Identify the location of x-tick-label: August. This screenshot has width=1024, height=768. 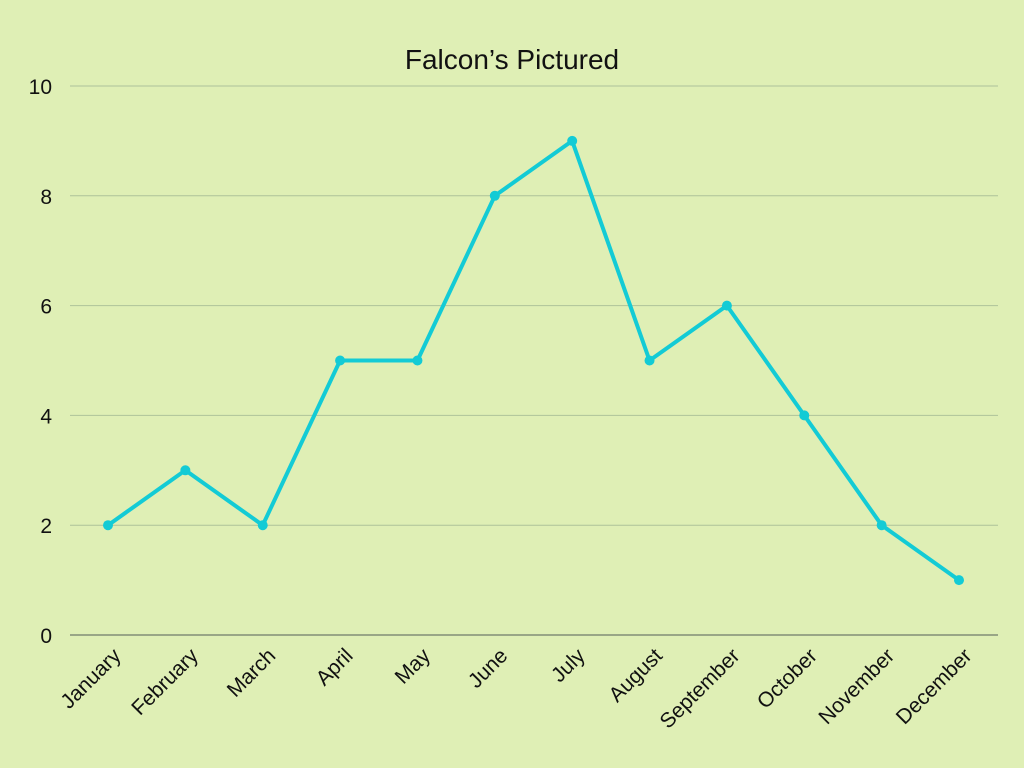
(636, 675).